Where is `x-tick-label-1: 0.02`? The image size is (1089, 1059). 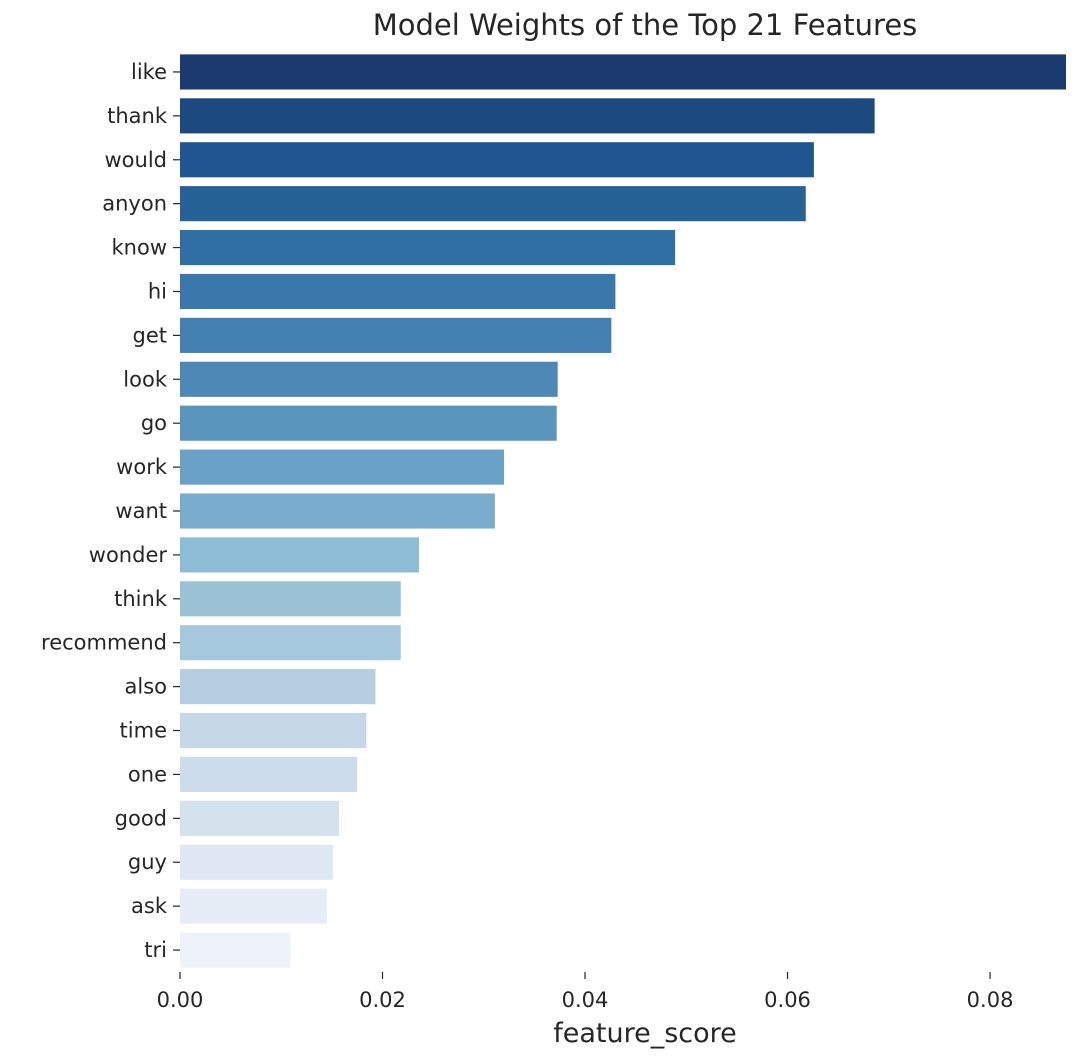
x-tick-label-1: 0.02 is located at coordinates (382, 1000).